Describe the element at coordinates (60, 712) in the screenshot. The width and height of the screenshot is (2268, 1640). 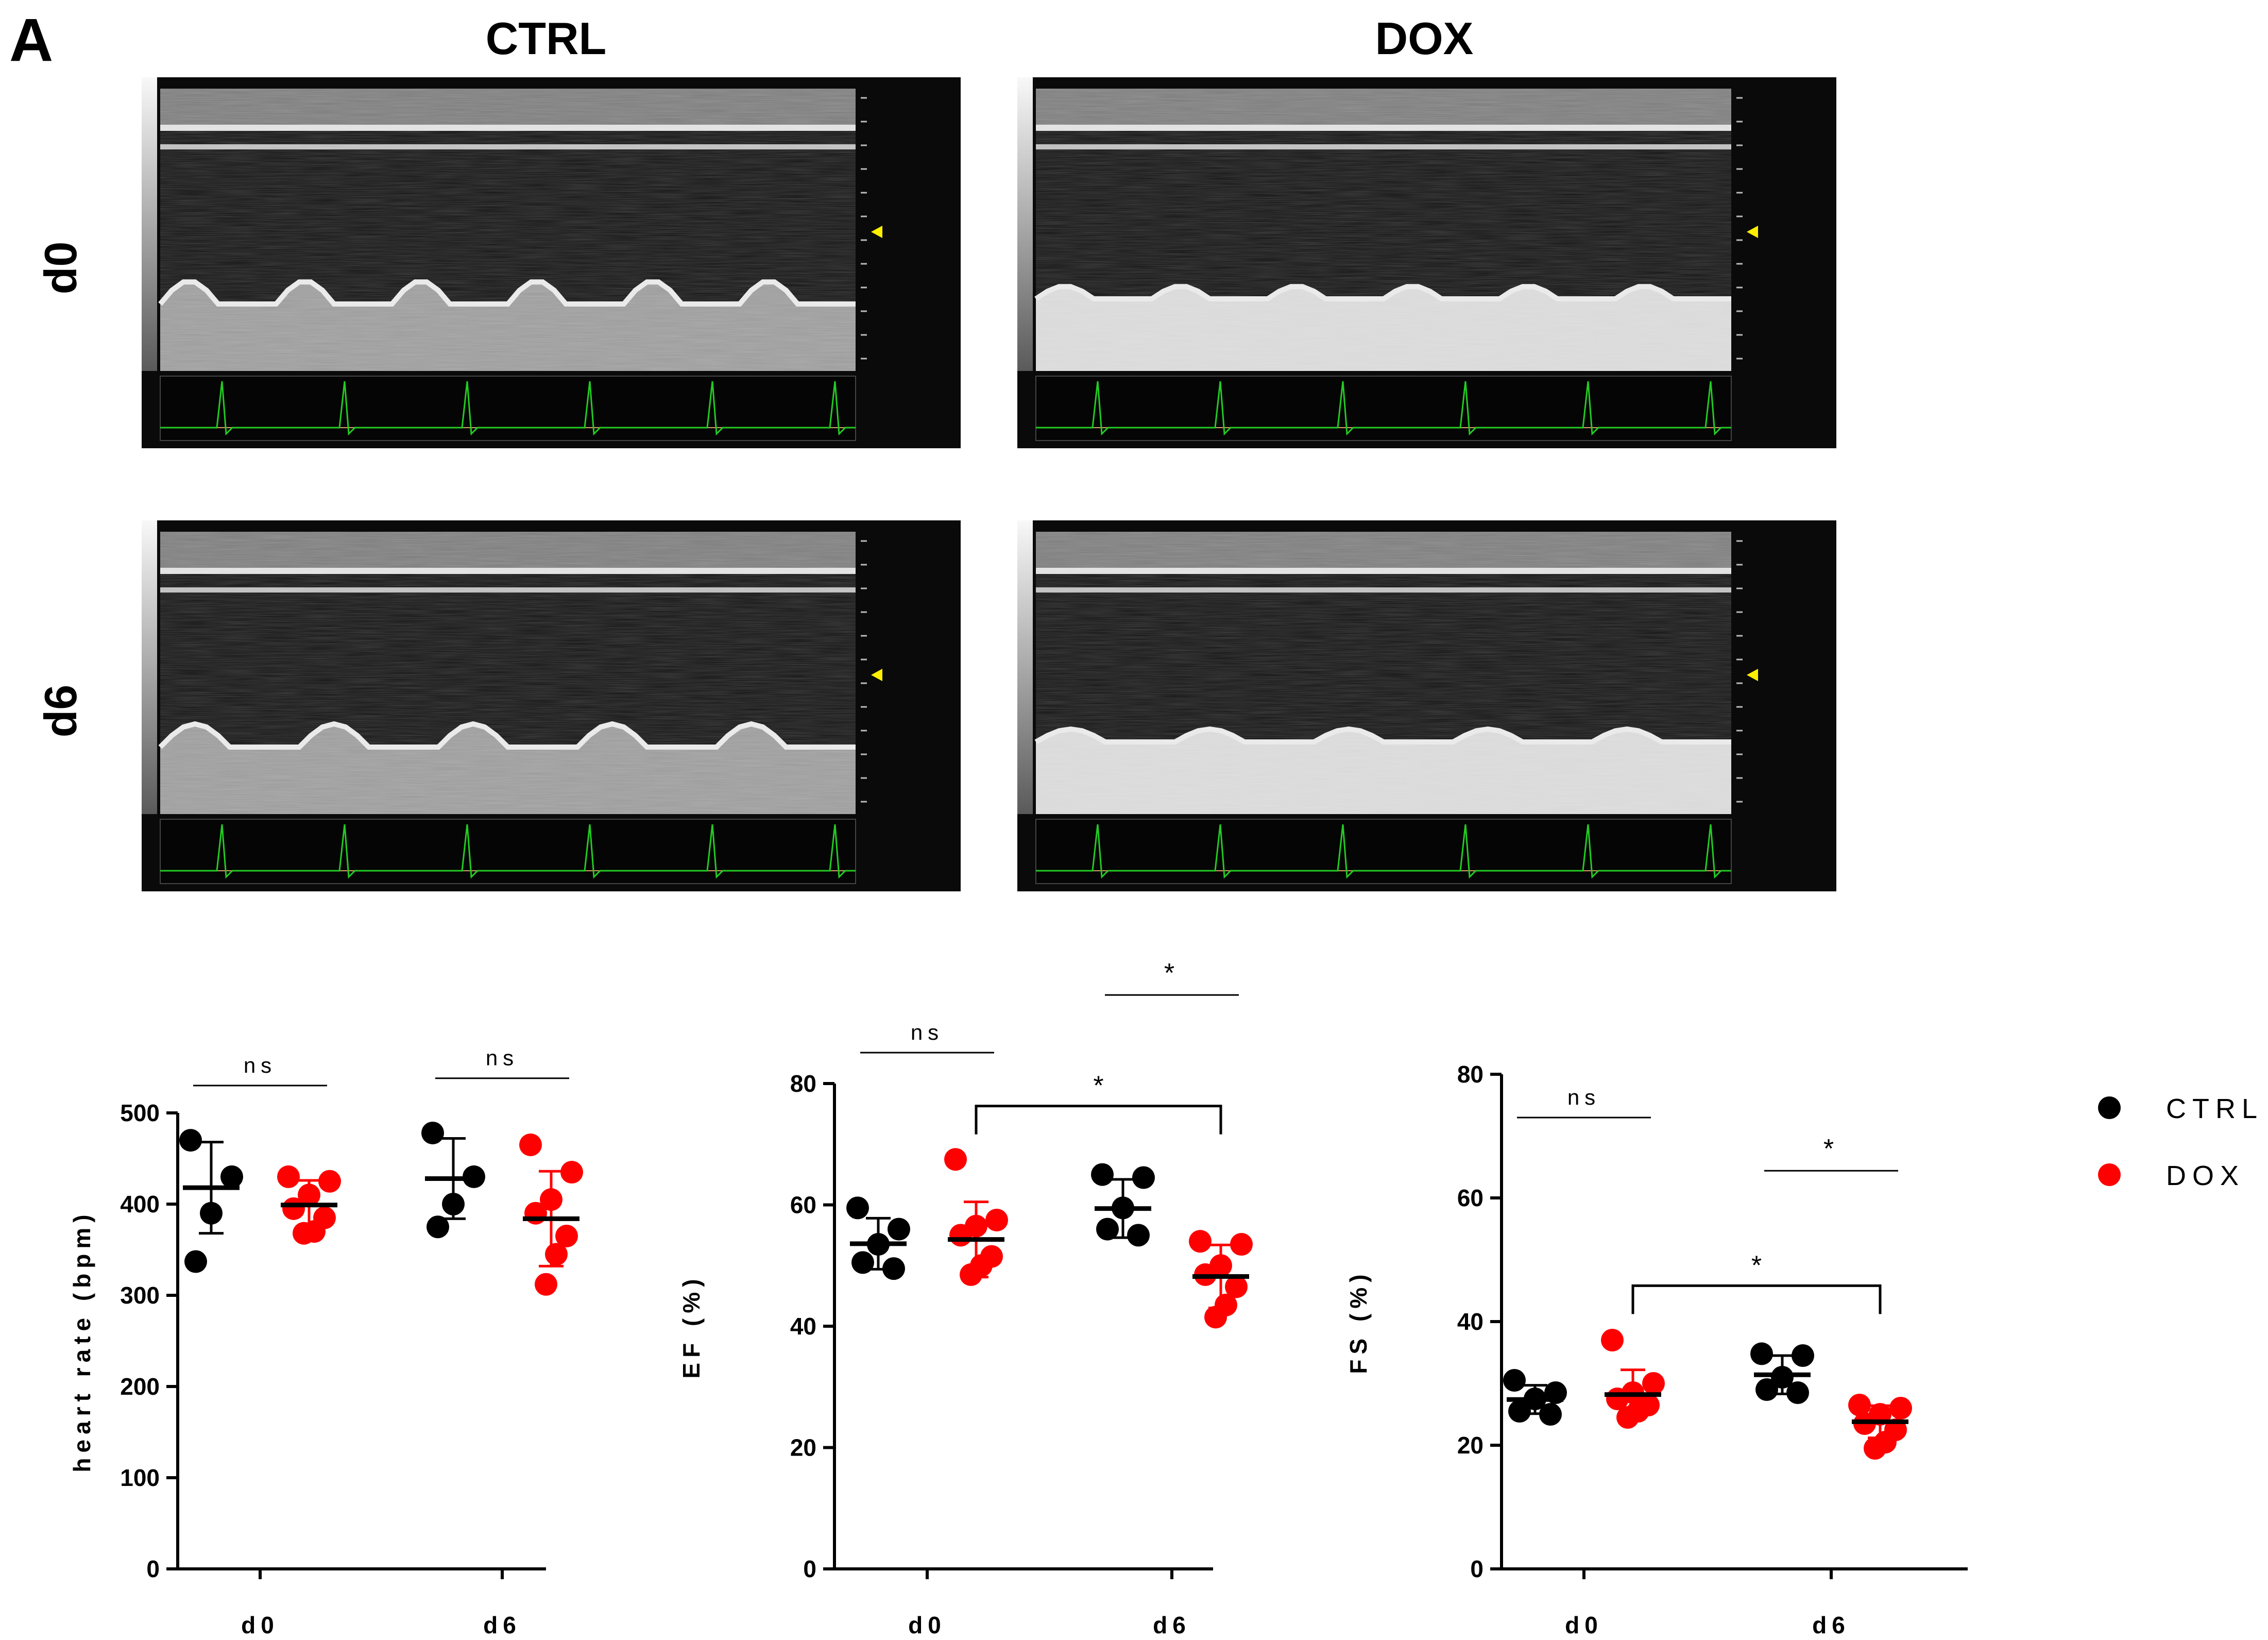
I see `row-label: d6` at that location.